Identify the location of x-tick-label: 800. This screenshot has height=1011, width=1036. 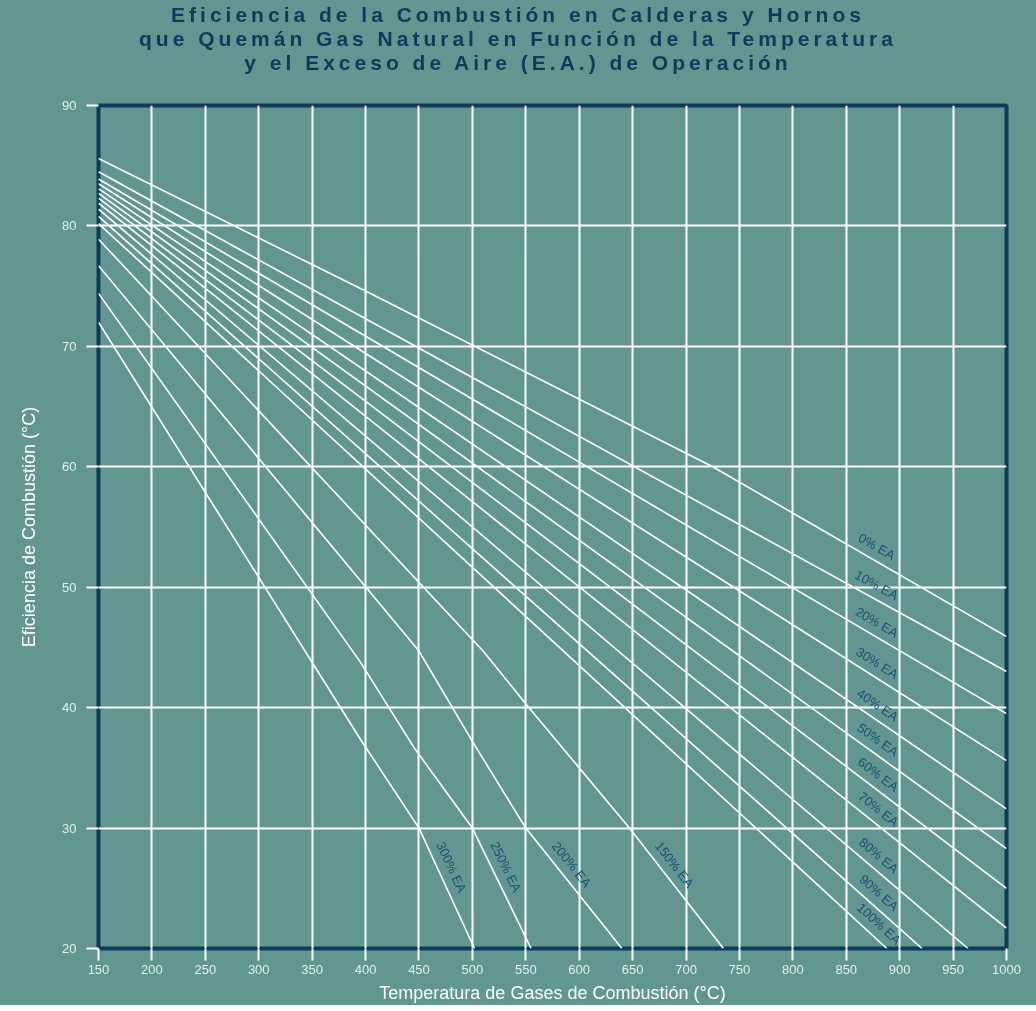
(793, 969).